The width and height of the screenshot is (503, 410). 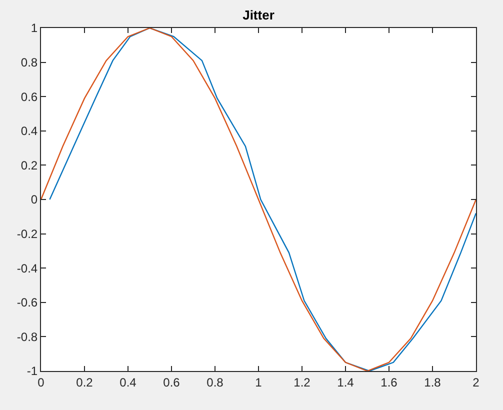 I want to click on y-tick-label: 0.6, so click(x=29, y=97).